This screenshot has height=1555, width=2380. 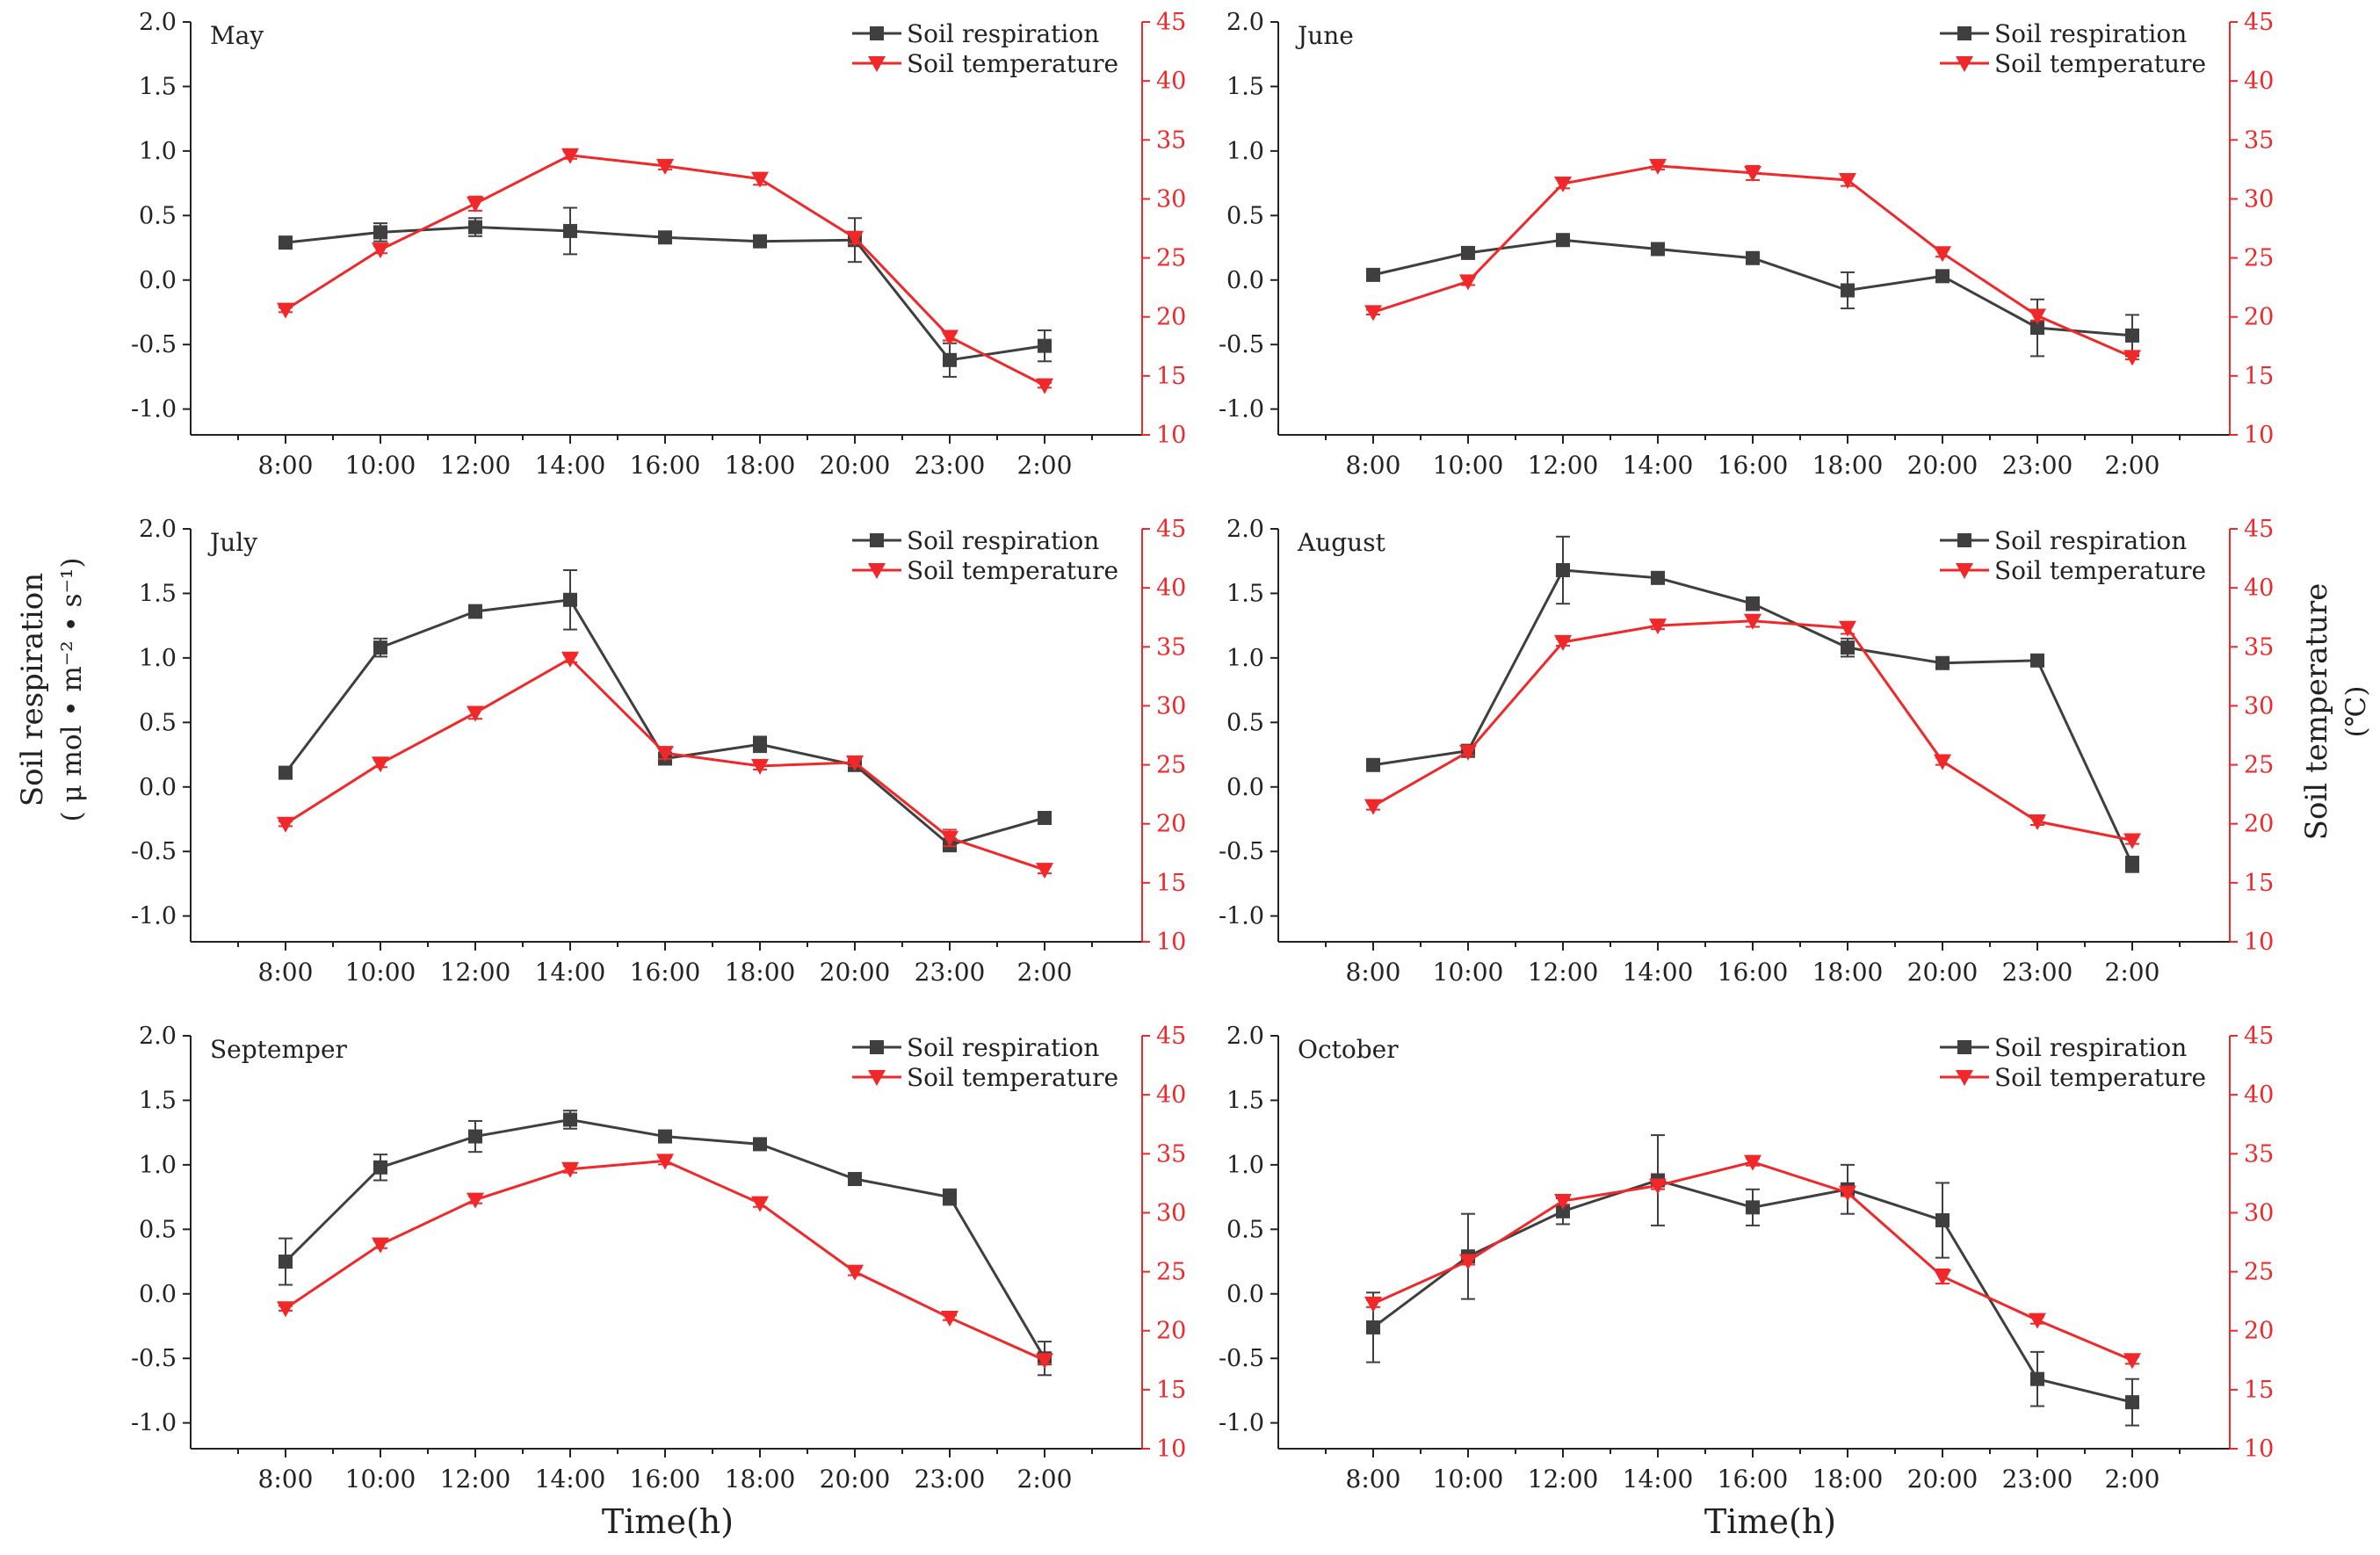 I want to click on x-tick-label: 23:00, so click(x=2037, y=972).